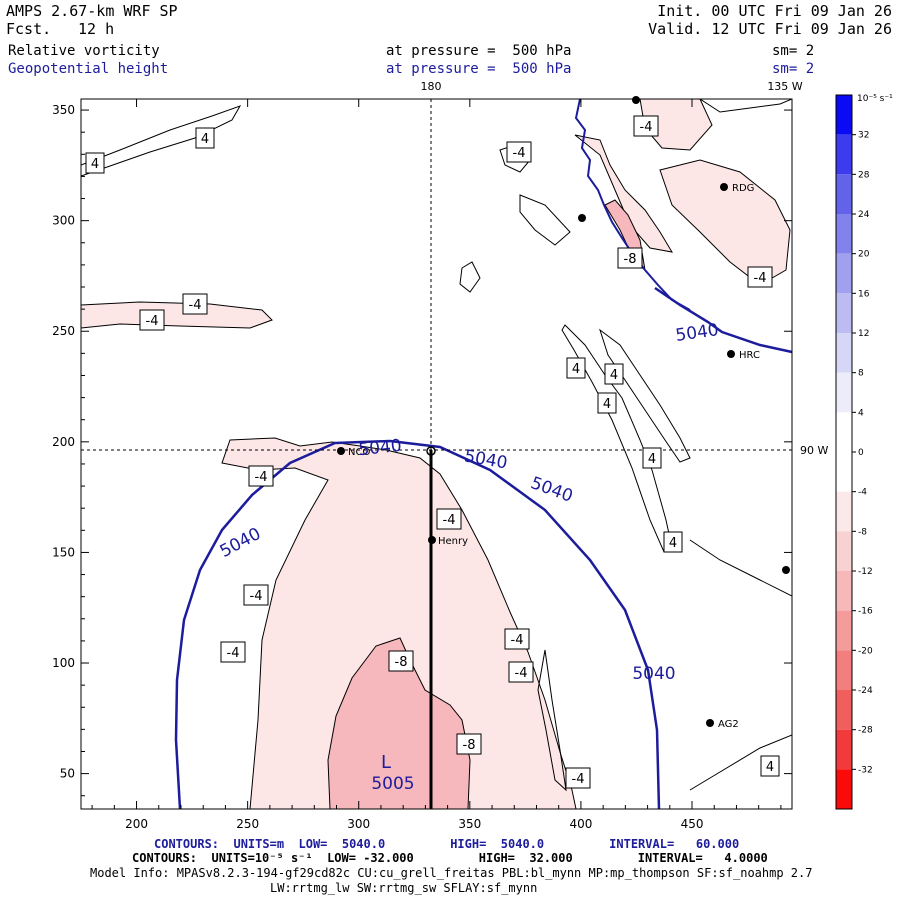 The height and width of the screenshot is (900, 900). Describe the element at coordinates (580, 824) in the screenshot. I see `x-tick-label: 400` at that location.